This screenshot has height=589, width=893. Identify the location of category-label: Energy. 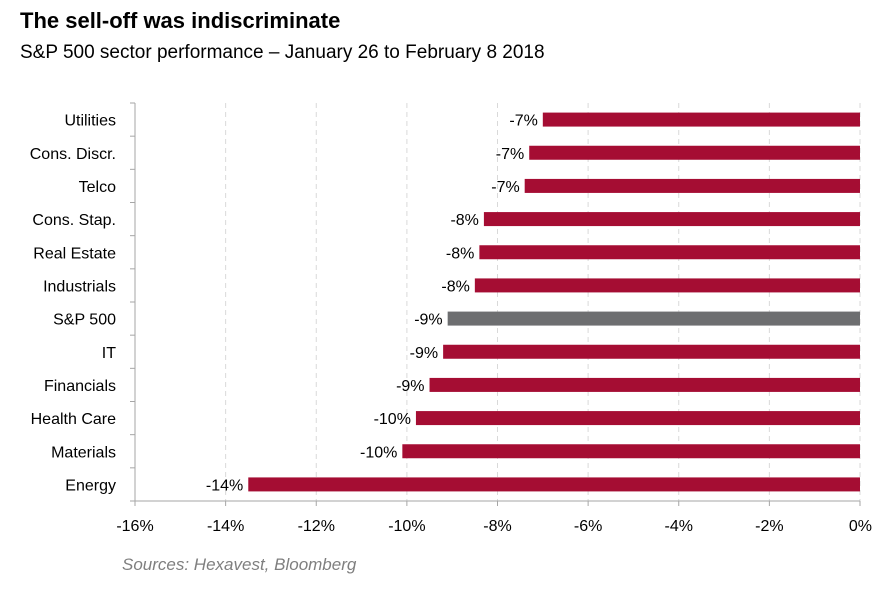
(90, 485).